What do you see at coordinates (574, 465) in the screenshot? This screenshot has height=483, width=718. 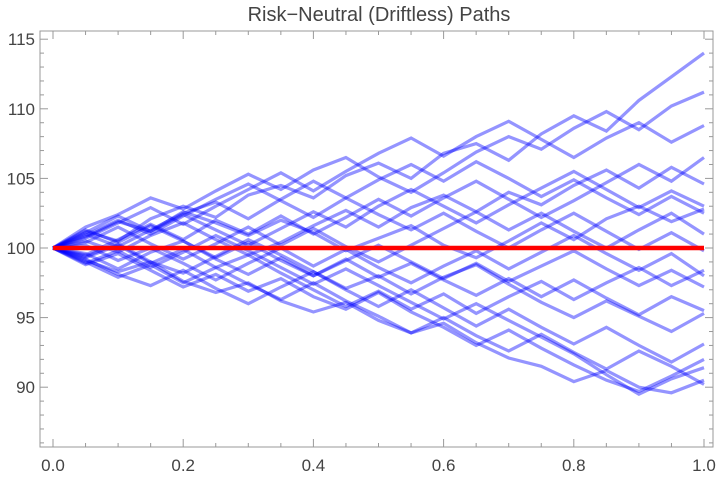 I see `x-tick-label: 0.8` at bounding box center [574, 465].